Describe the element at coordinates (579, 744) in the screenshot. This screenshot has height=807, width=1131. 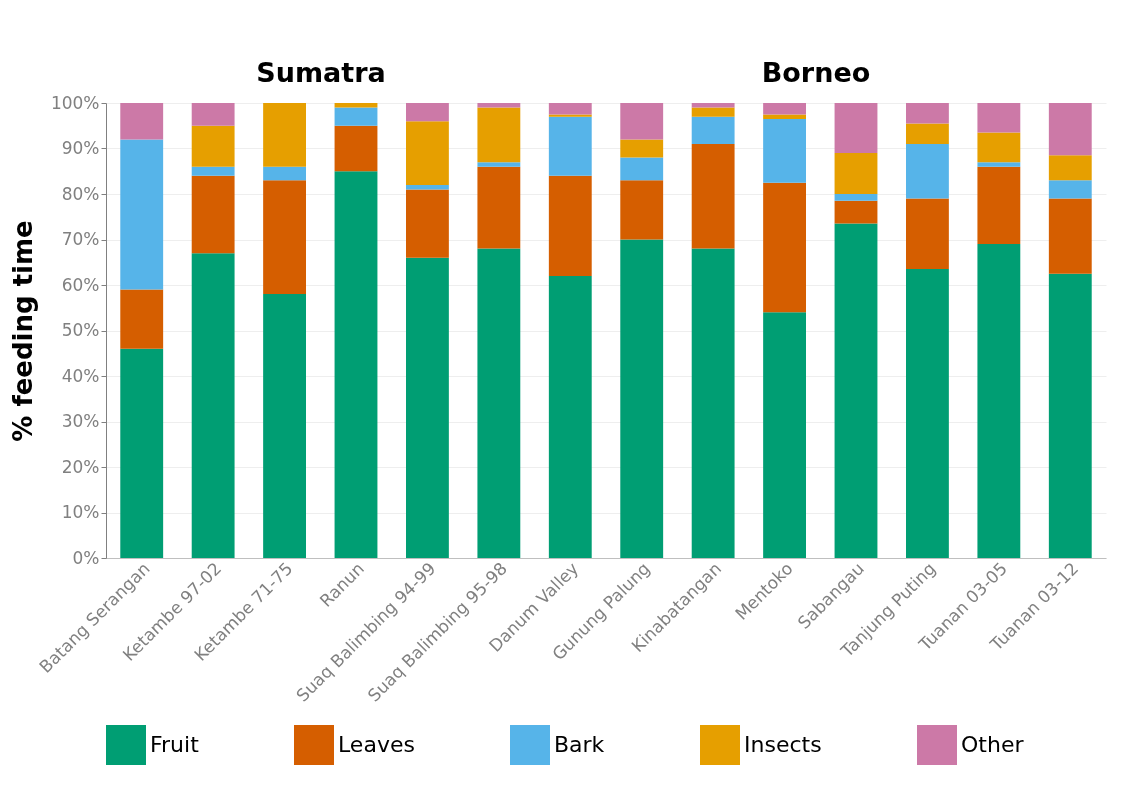
I see `legend-label: Bark` at that location.